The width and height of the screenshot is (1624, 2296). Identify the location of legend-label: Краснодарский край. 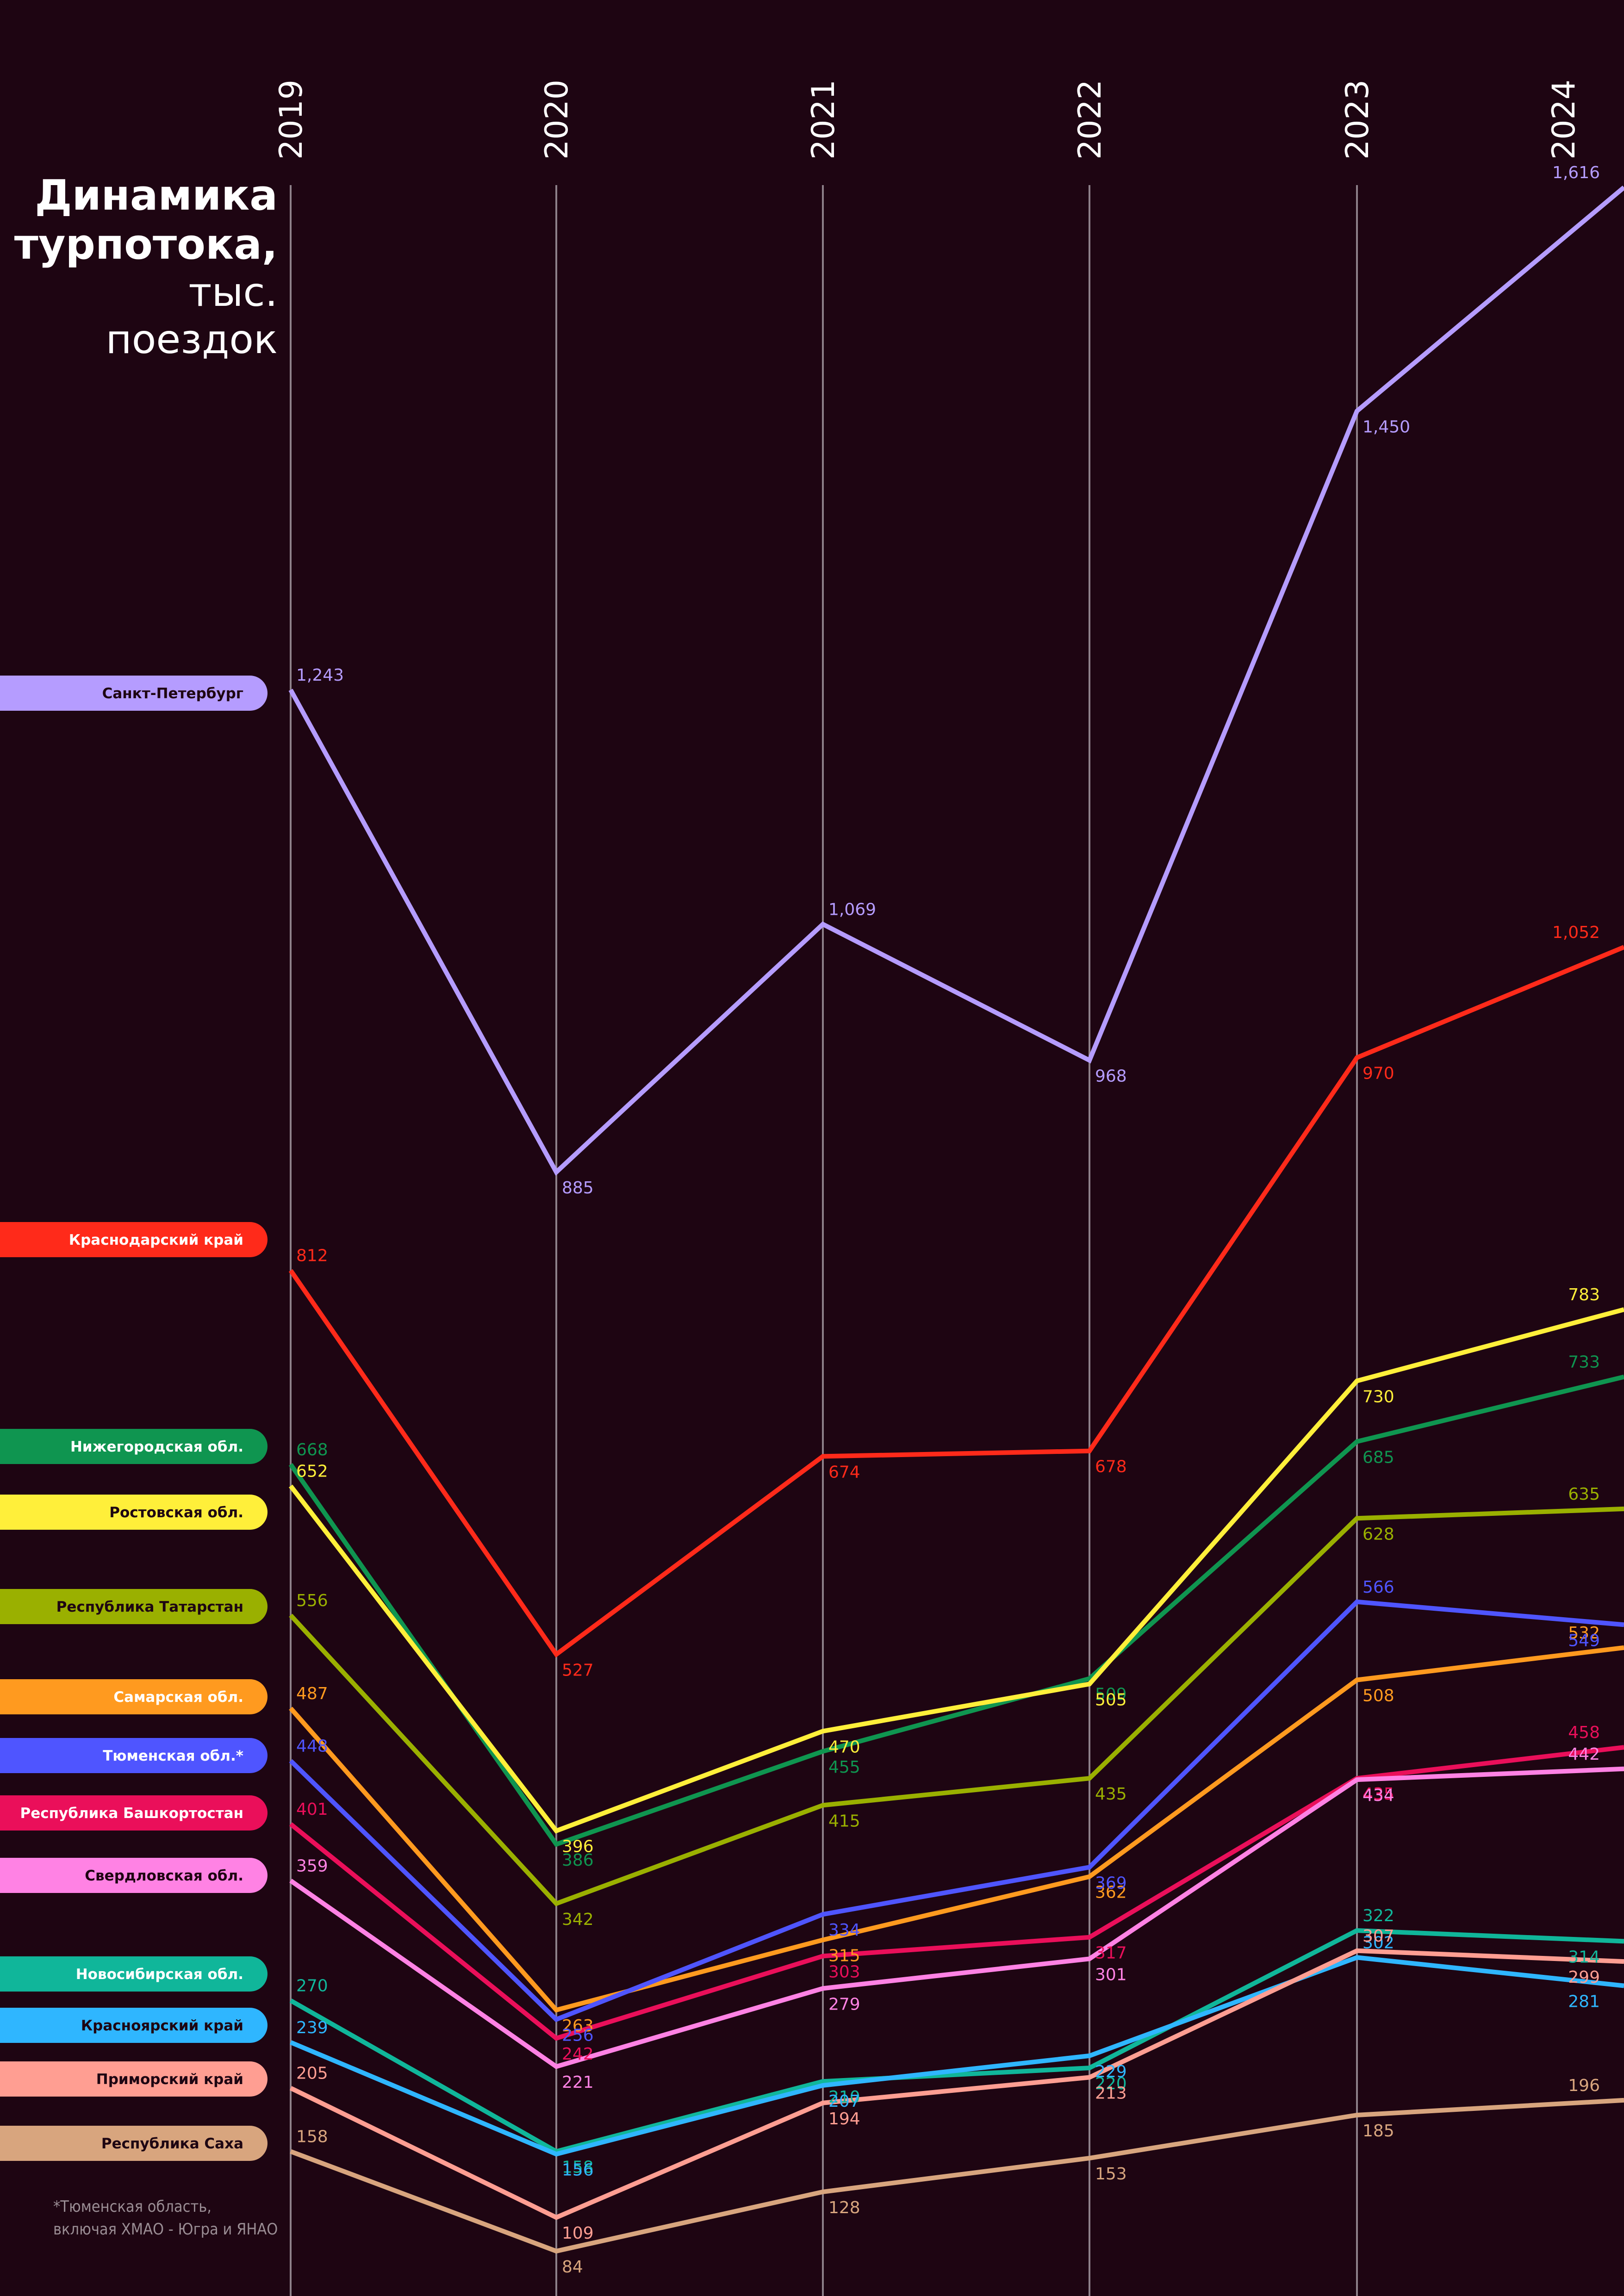
(156, 1240).